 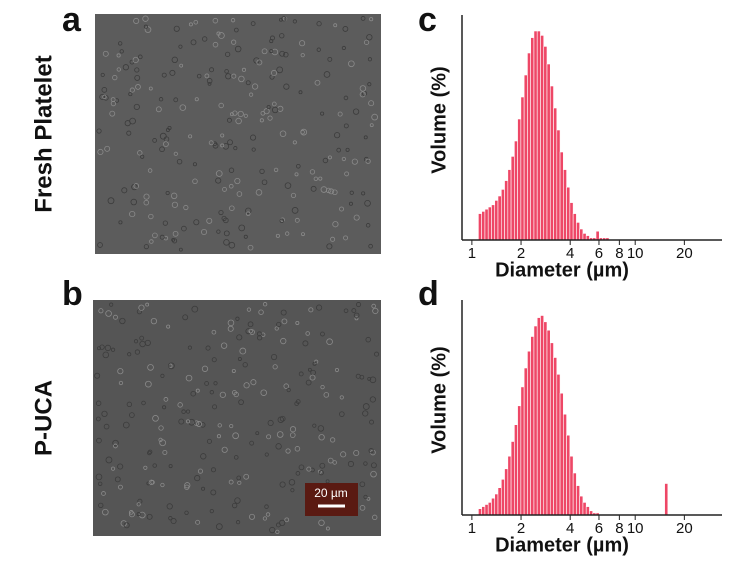 What do you see at coordinates (599, 253) in the screenshot?
I see `x-tick-label: 6` at bounding box center [599, 253].